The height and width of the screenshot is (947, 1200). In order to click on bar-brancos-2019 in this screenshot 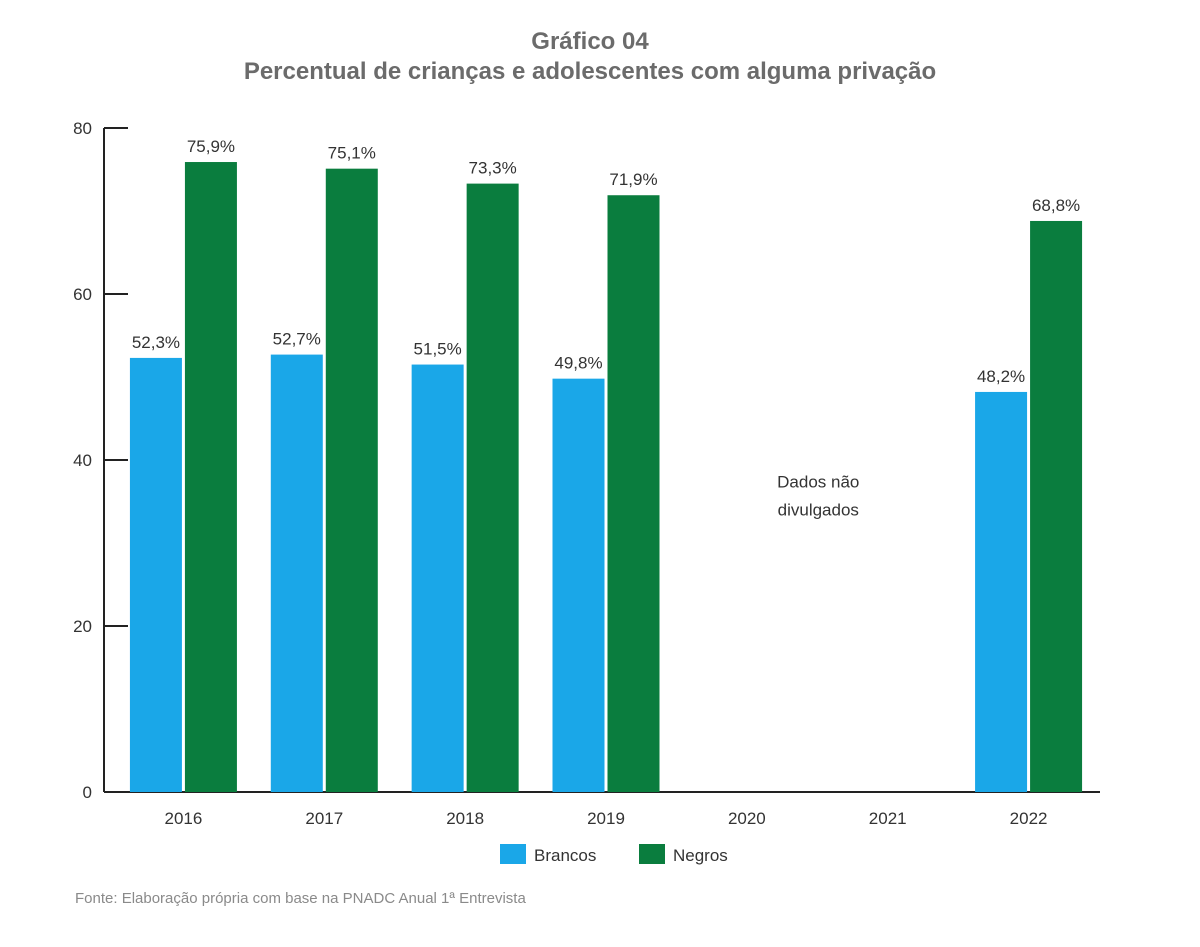, I will do `click(578, 585)`.